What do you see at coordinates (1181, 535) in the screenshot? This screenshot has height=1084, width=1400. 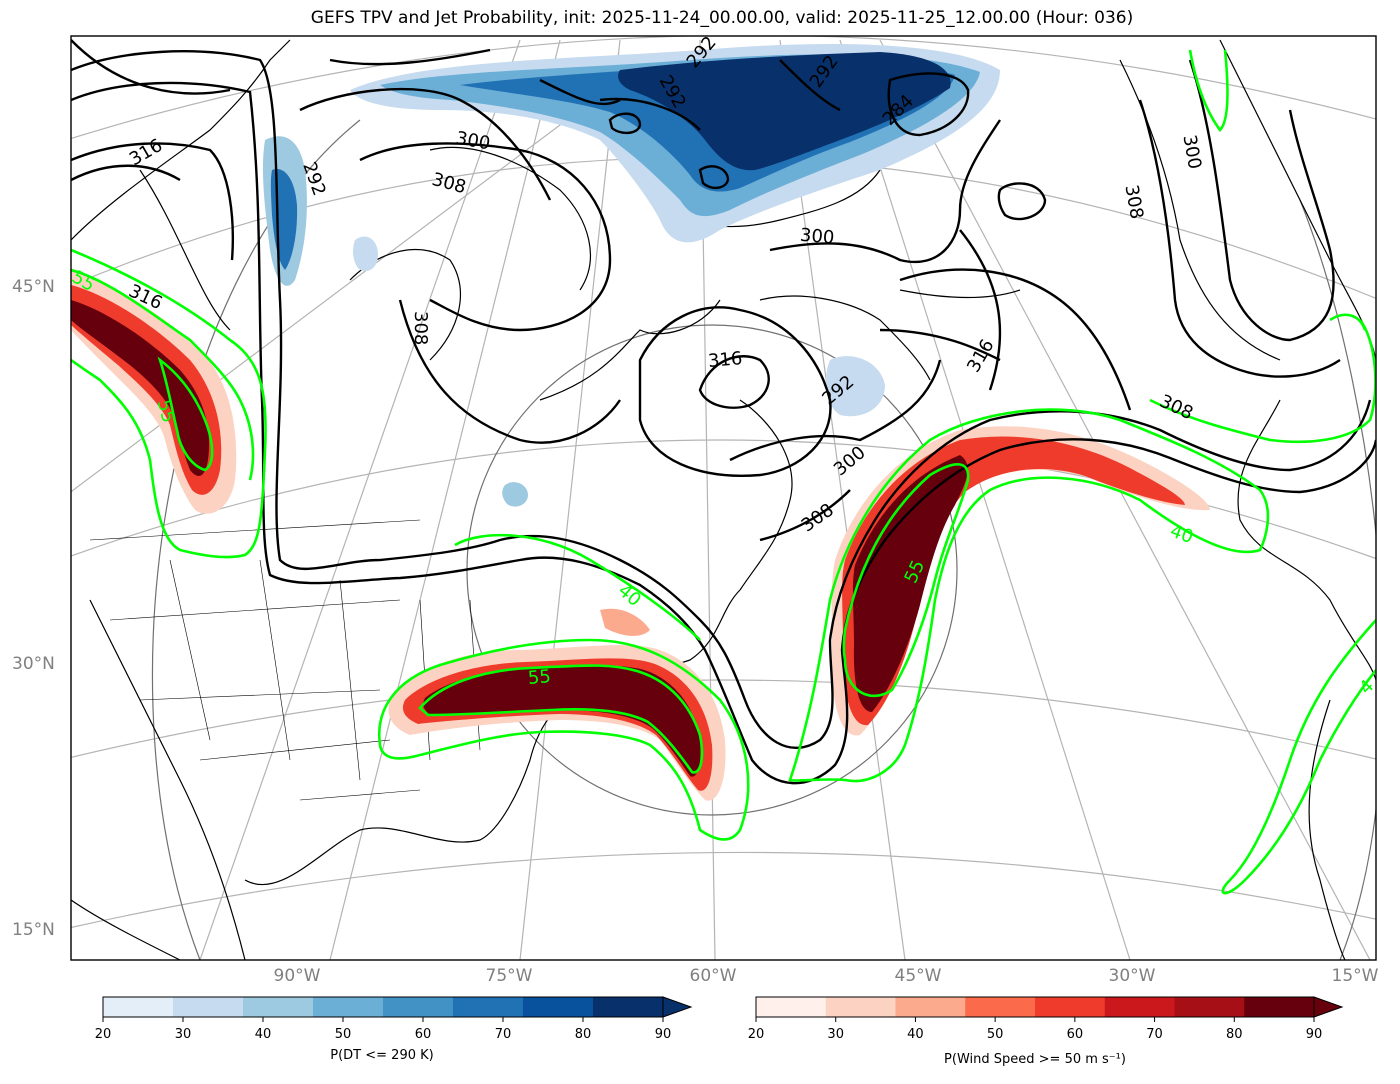 I see `jet-label: 40` at bounding box center [1181, 535].